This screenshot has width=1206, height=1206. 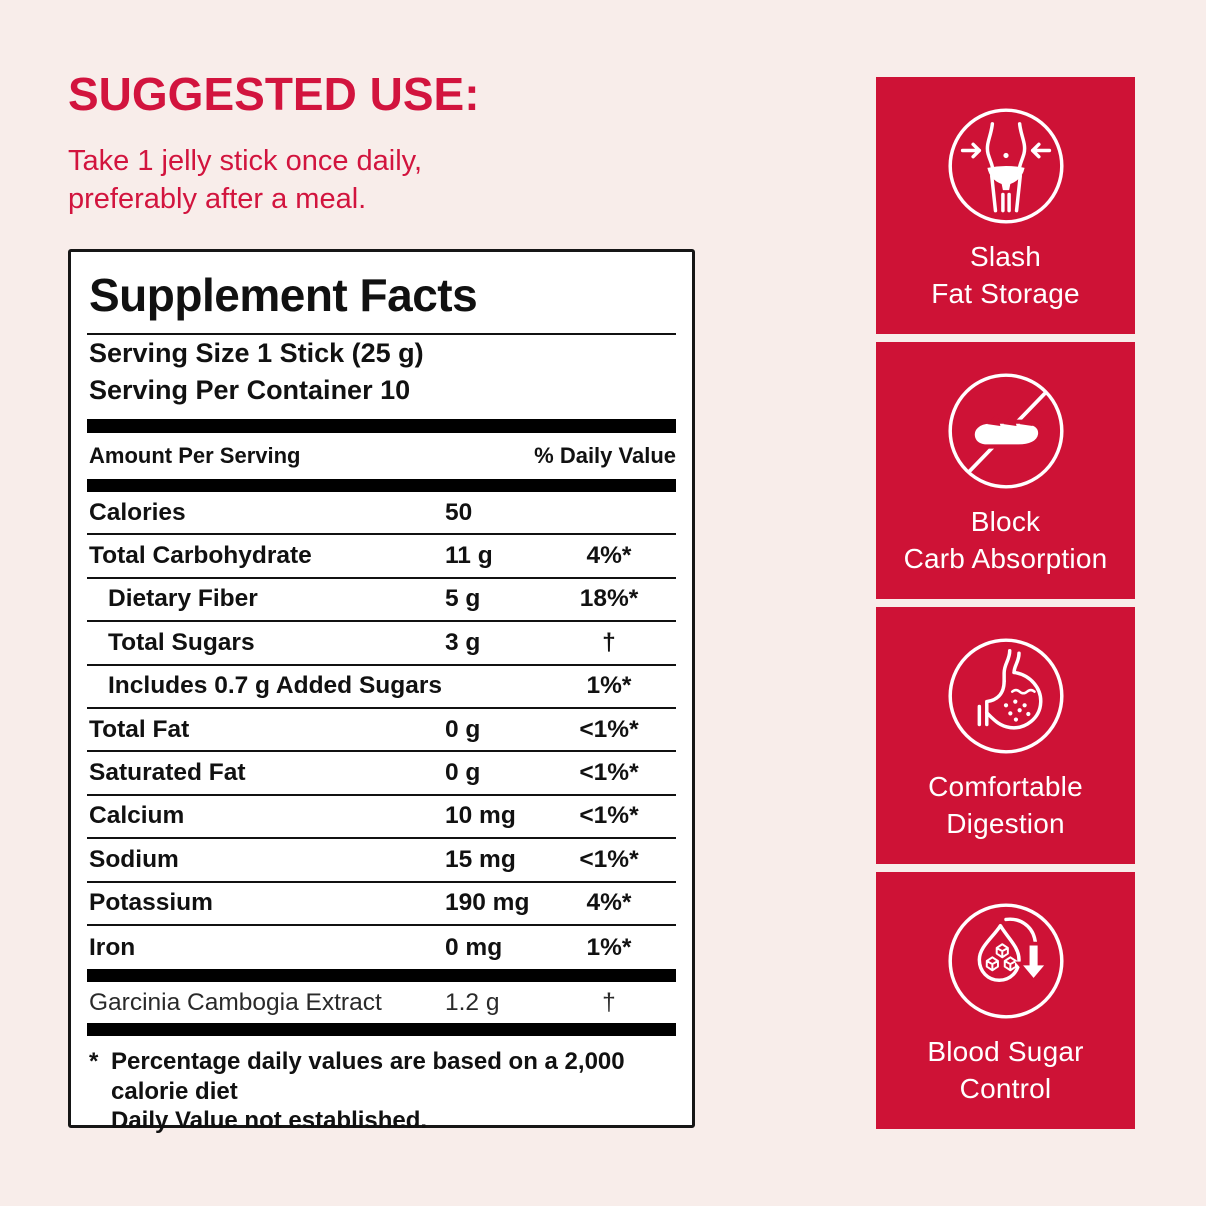 What do you see at coordinates (269, 1121) in the screenshot?
I see `footnote-line2: Daily Value not established.` at bounding box center [269, 1121].